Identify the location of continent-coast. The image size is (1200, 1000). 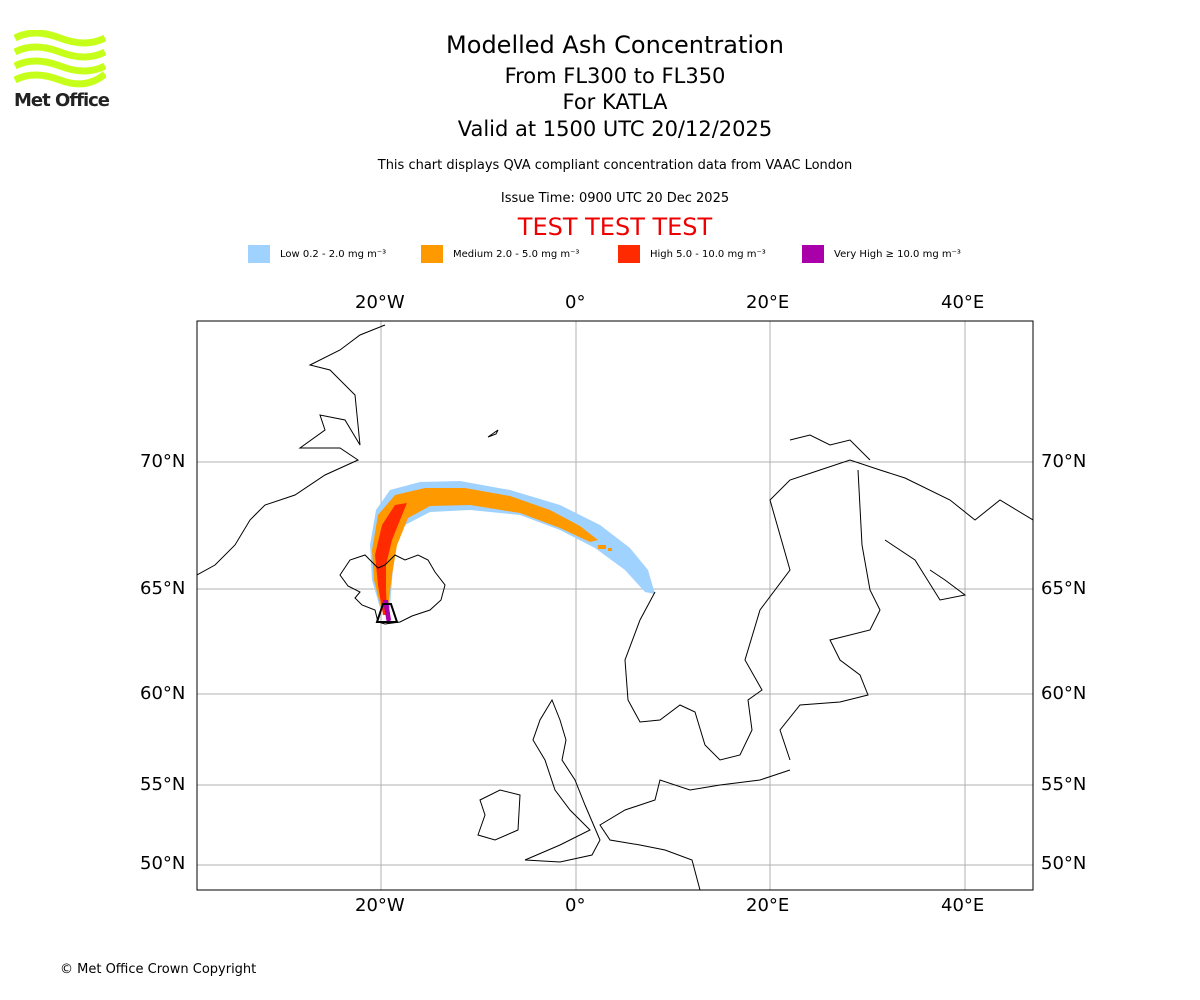
(695, 829).